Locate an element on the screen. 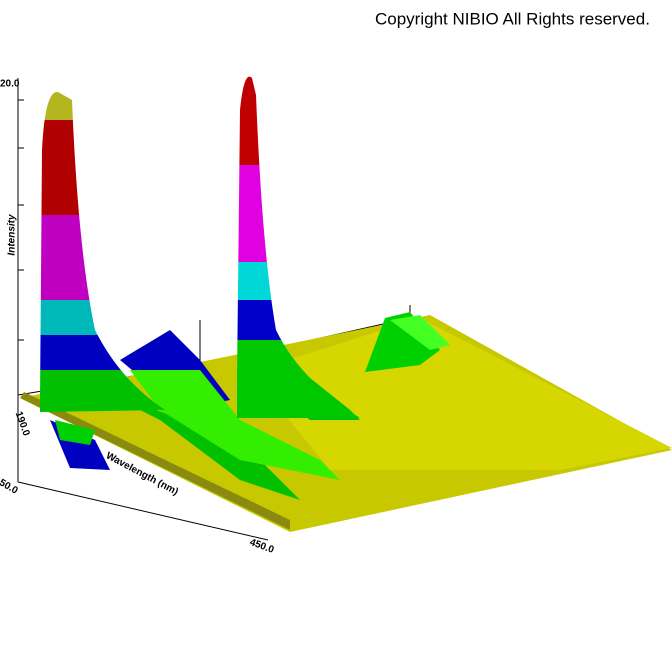 Image resolution: width=672 pixels, height=672 pixels. z-axis-label: Intensity is located at coordinates (12, 235).